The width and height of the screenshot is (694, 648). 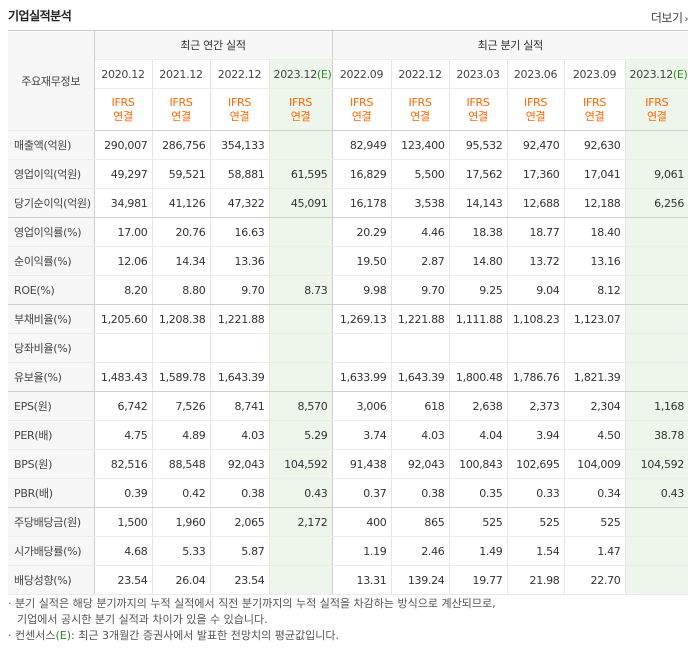 I want to click on annual-value-cell: 59,521, so click(x=181, y=174).